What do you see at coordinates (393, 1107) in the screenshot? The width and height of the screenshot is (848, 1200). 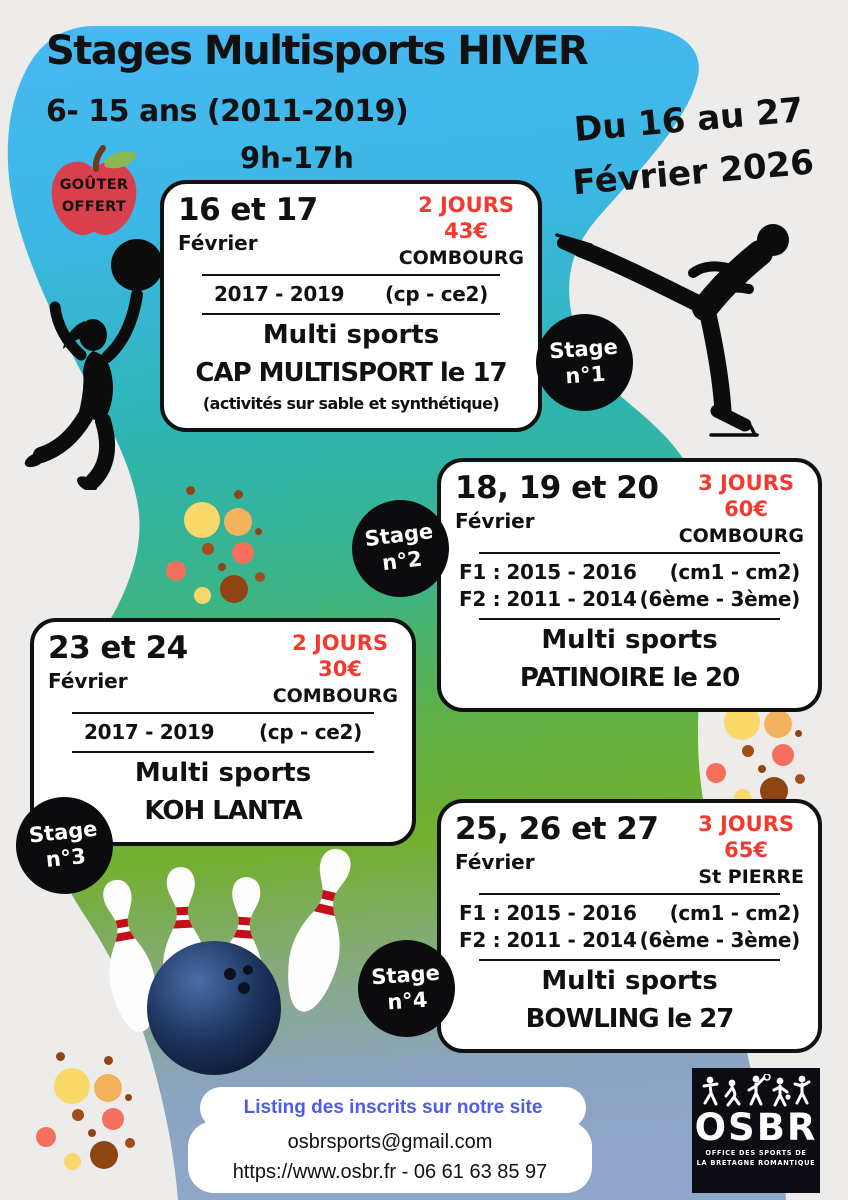 I see `listing-label: Listing des inscrits sur notre site` at bounding box center [393, 1107].